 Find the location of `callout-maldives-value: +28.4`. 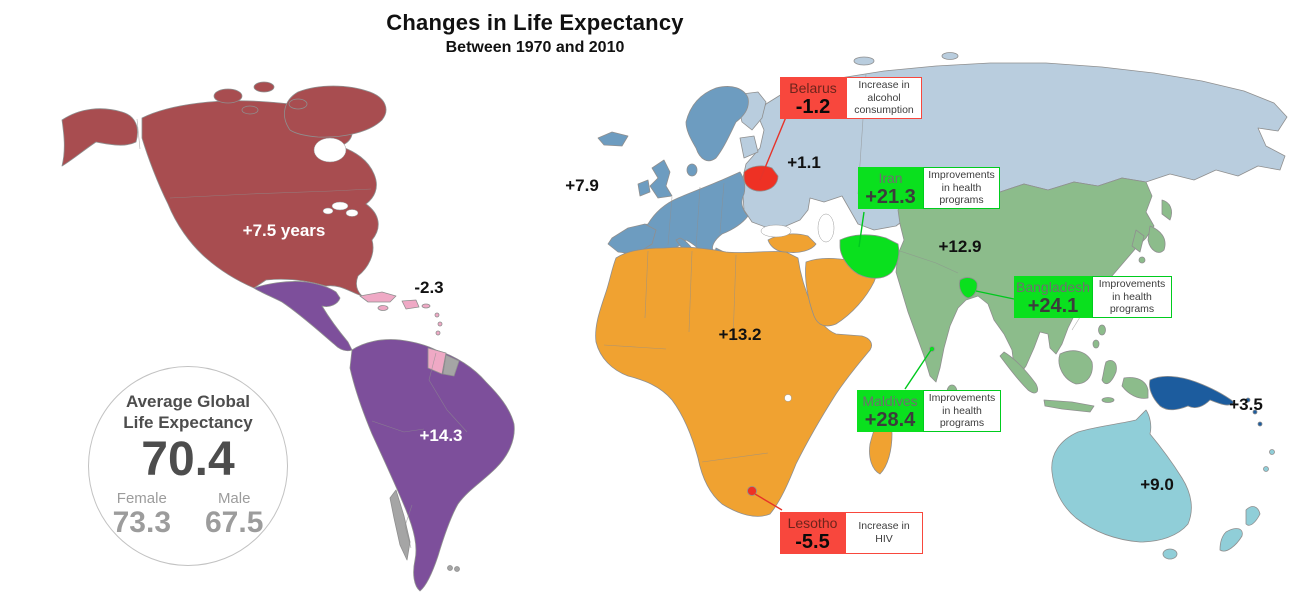

callout-maldives-value: +28.4 is located at coordinates (890, 420).